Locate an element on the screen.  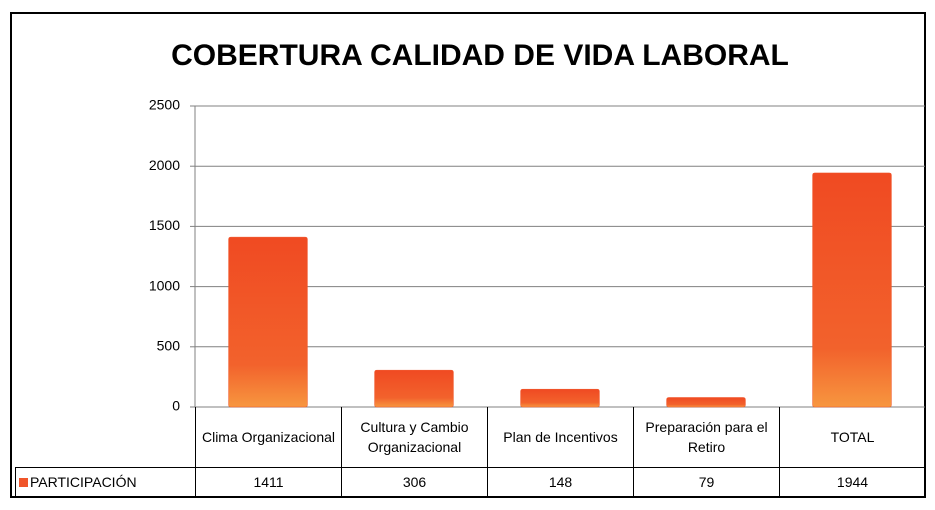
x-tick-label: Clima Organizacional is located at coordinates (268, 437).